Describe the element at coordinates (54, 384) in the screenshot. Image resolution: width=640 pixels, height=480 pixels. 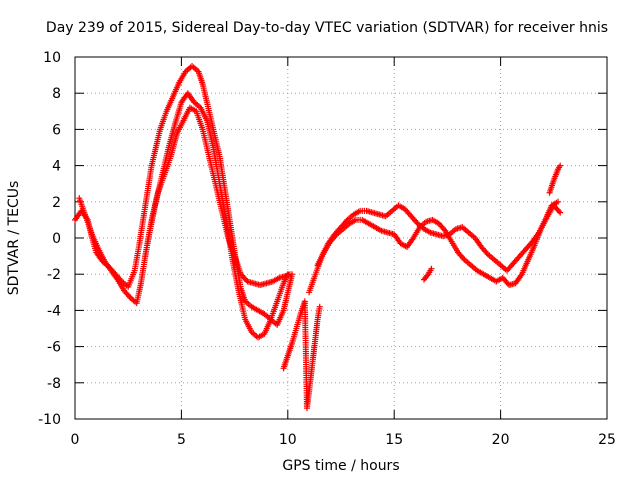
I see `y-tick-label: -8` at that location.